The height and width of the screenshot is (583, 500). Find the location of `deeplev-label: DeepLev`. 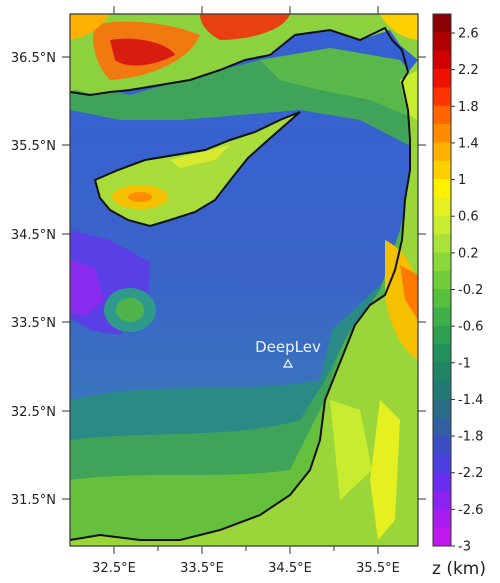

deeplev-label: DeepLev is located at coordinates (288, 347).